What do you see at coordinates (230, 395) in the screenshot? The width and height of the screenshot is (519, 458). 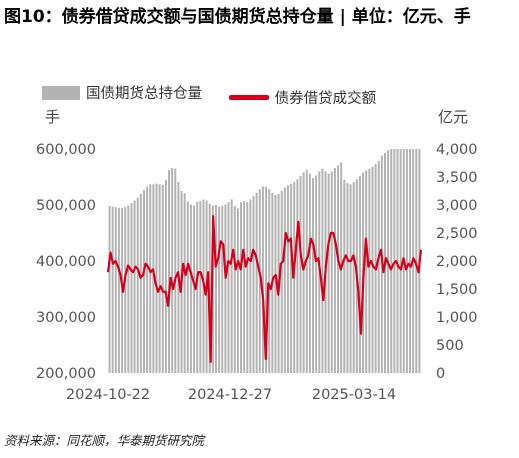 I see `x-axis-tick-label: 2024-12-27` at bounding box center [230, 395].